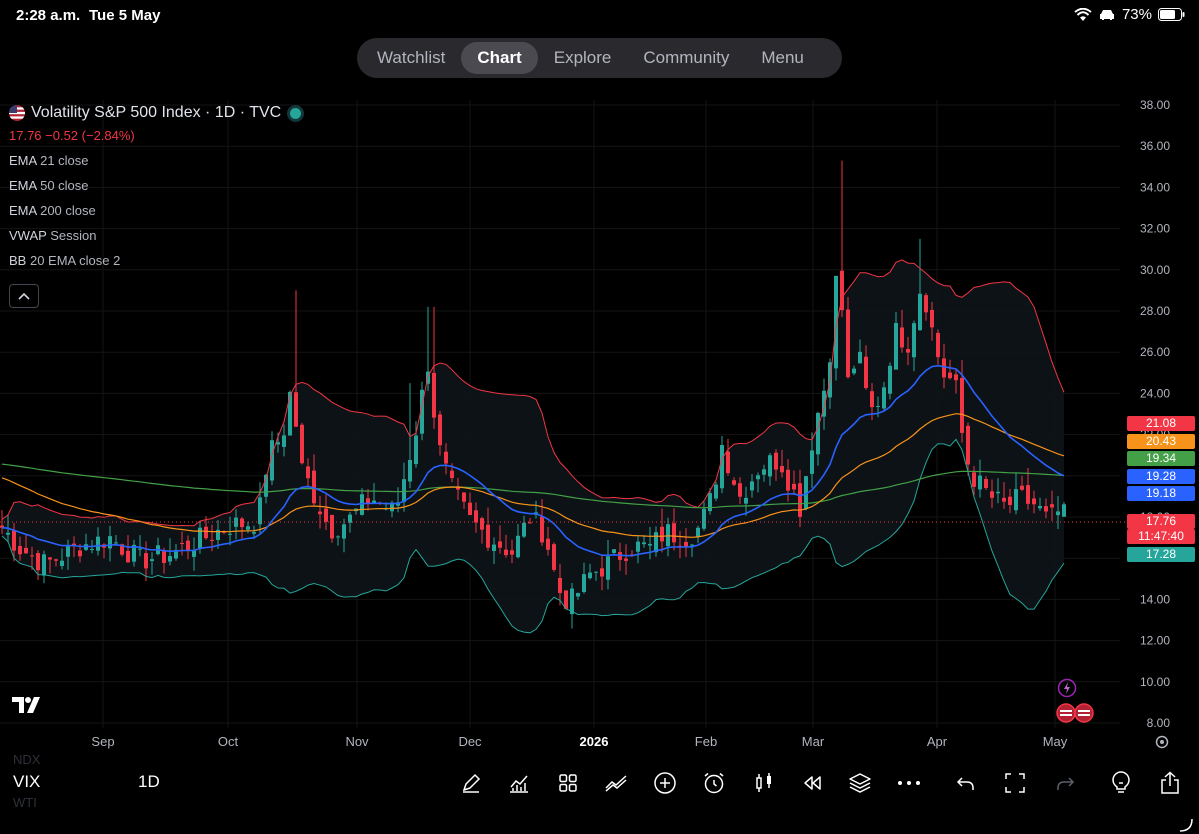 This screenshot has height=834, width=1199. What do you see at coordinates (125, 15) in the screenshot?
I see `status-date: Tue 5 May` at bounding box center [125, 15].